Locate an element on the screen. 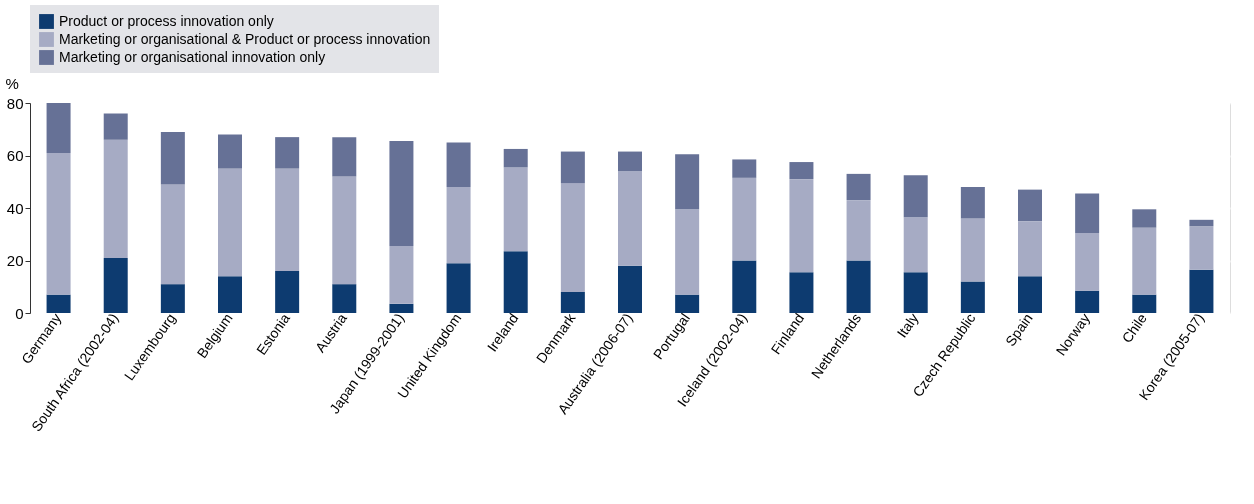 The height and width of the screenshot is (504, 1254). y-axis-title: % is located at coordinates (12, 83).